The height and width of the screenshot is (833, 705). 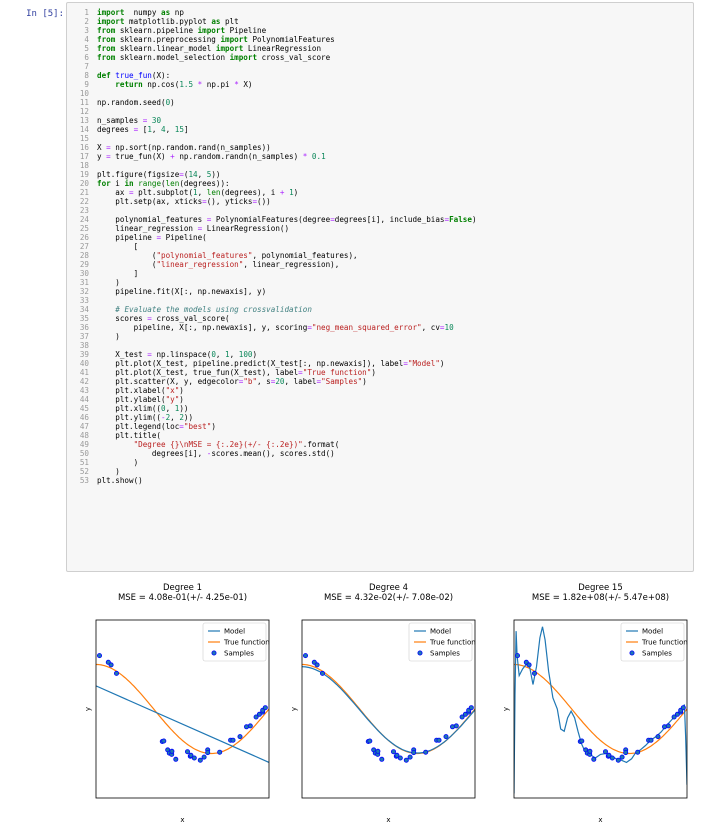 I want to click on line-number: 16, so click(x=84, y=147).